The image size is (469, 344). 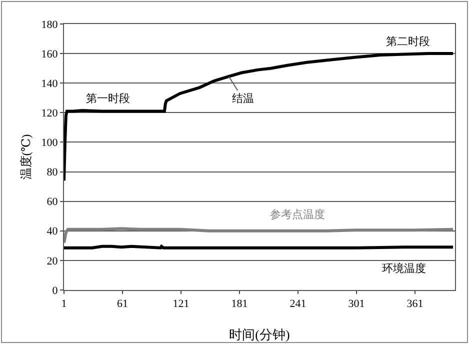 What do you see at coordinates (52, 232) in the screenshot?
I see `y-tick-label: 40` at bounding box center [52, 232].